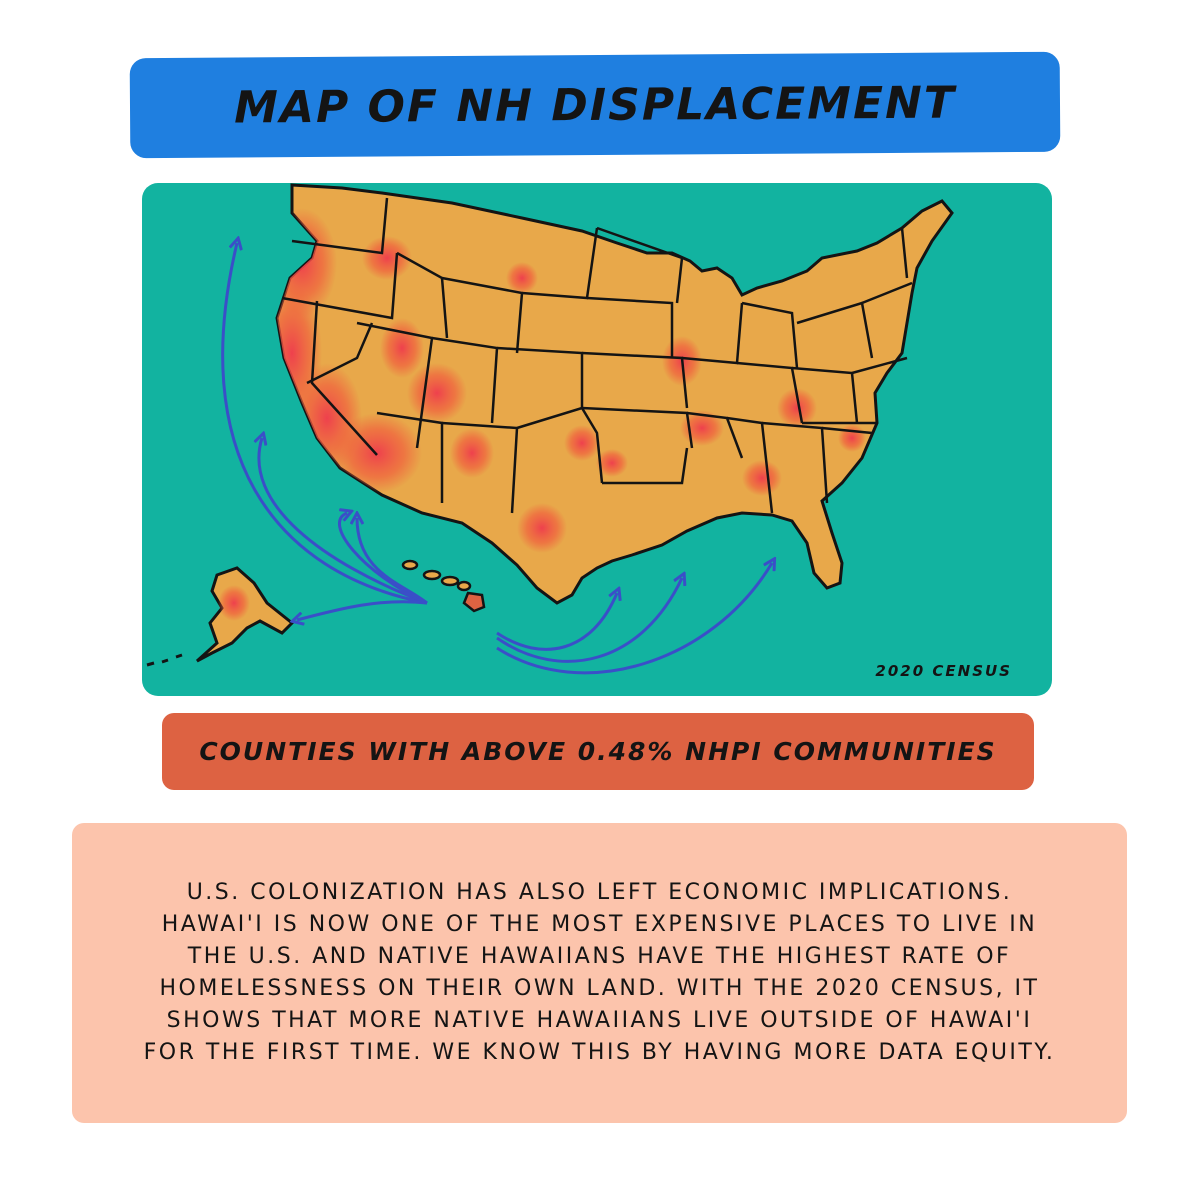 The image size is (1200, 1200). I want to click on density-overlay, so click(571, 380).